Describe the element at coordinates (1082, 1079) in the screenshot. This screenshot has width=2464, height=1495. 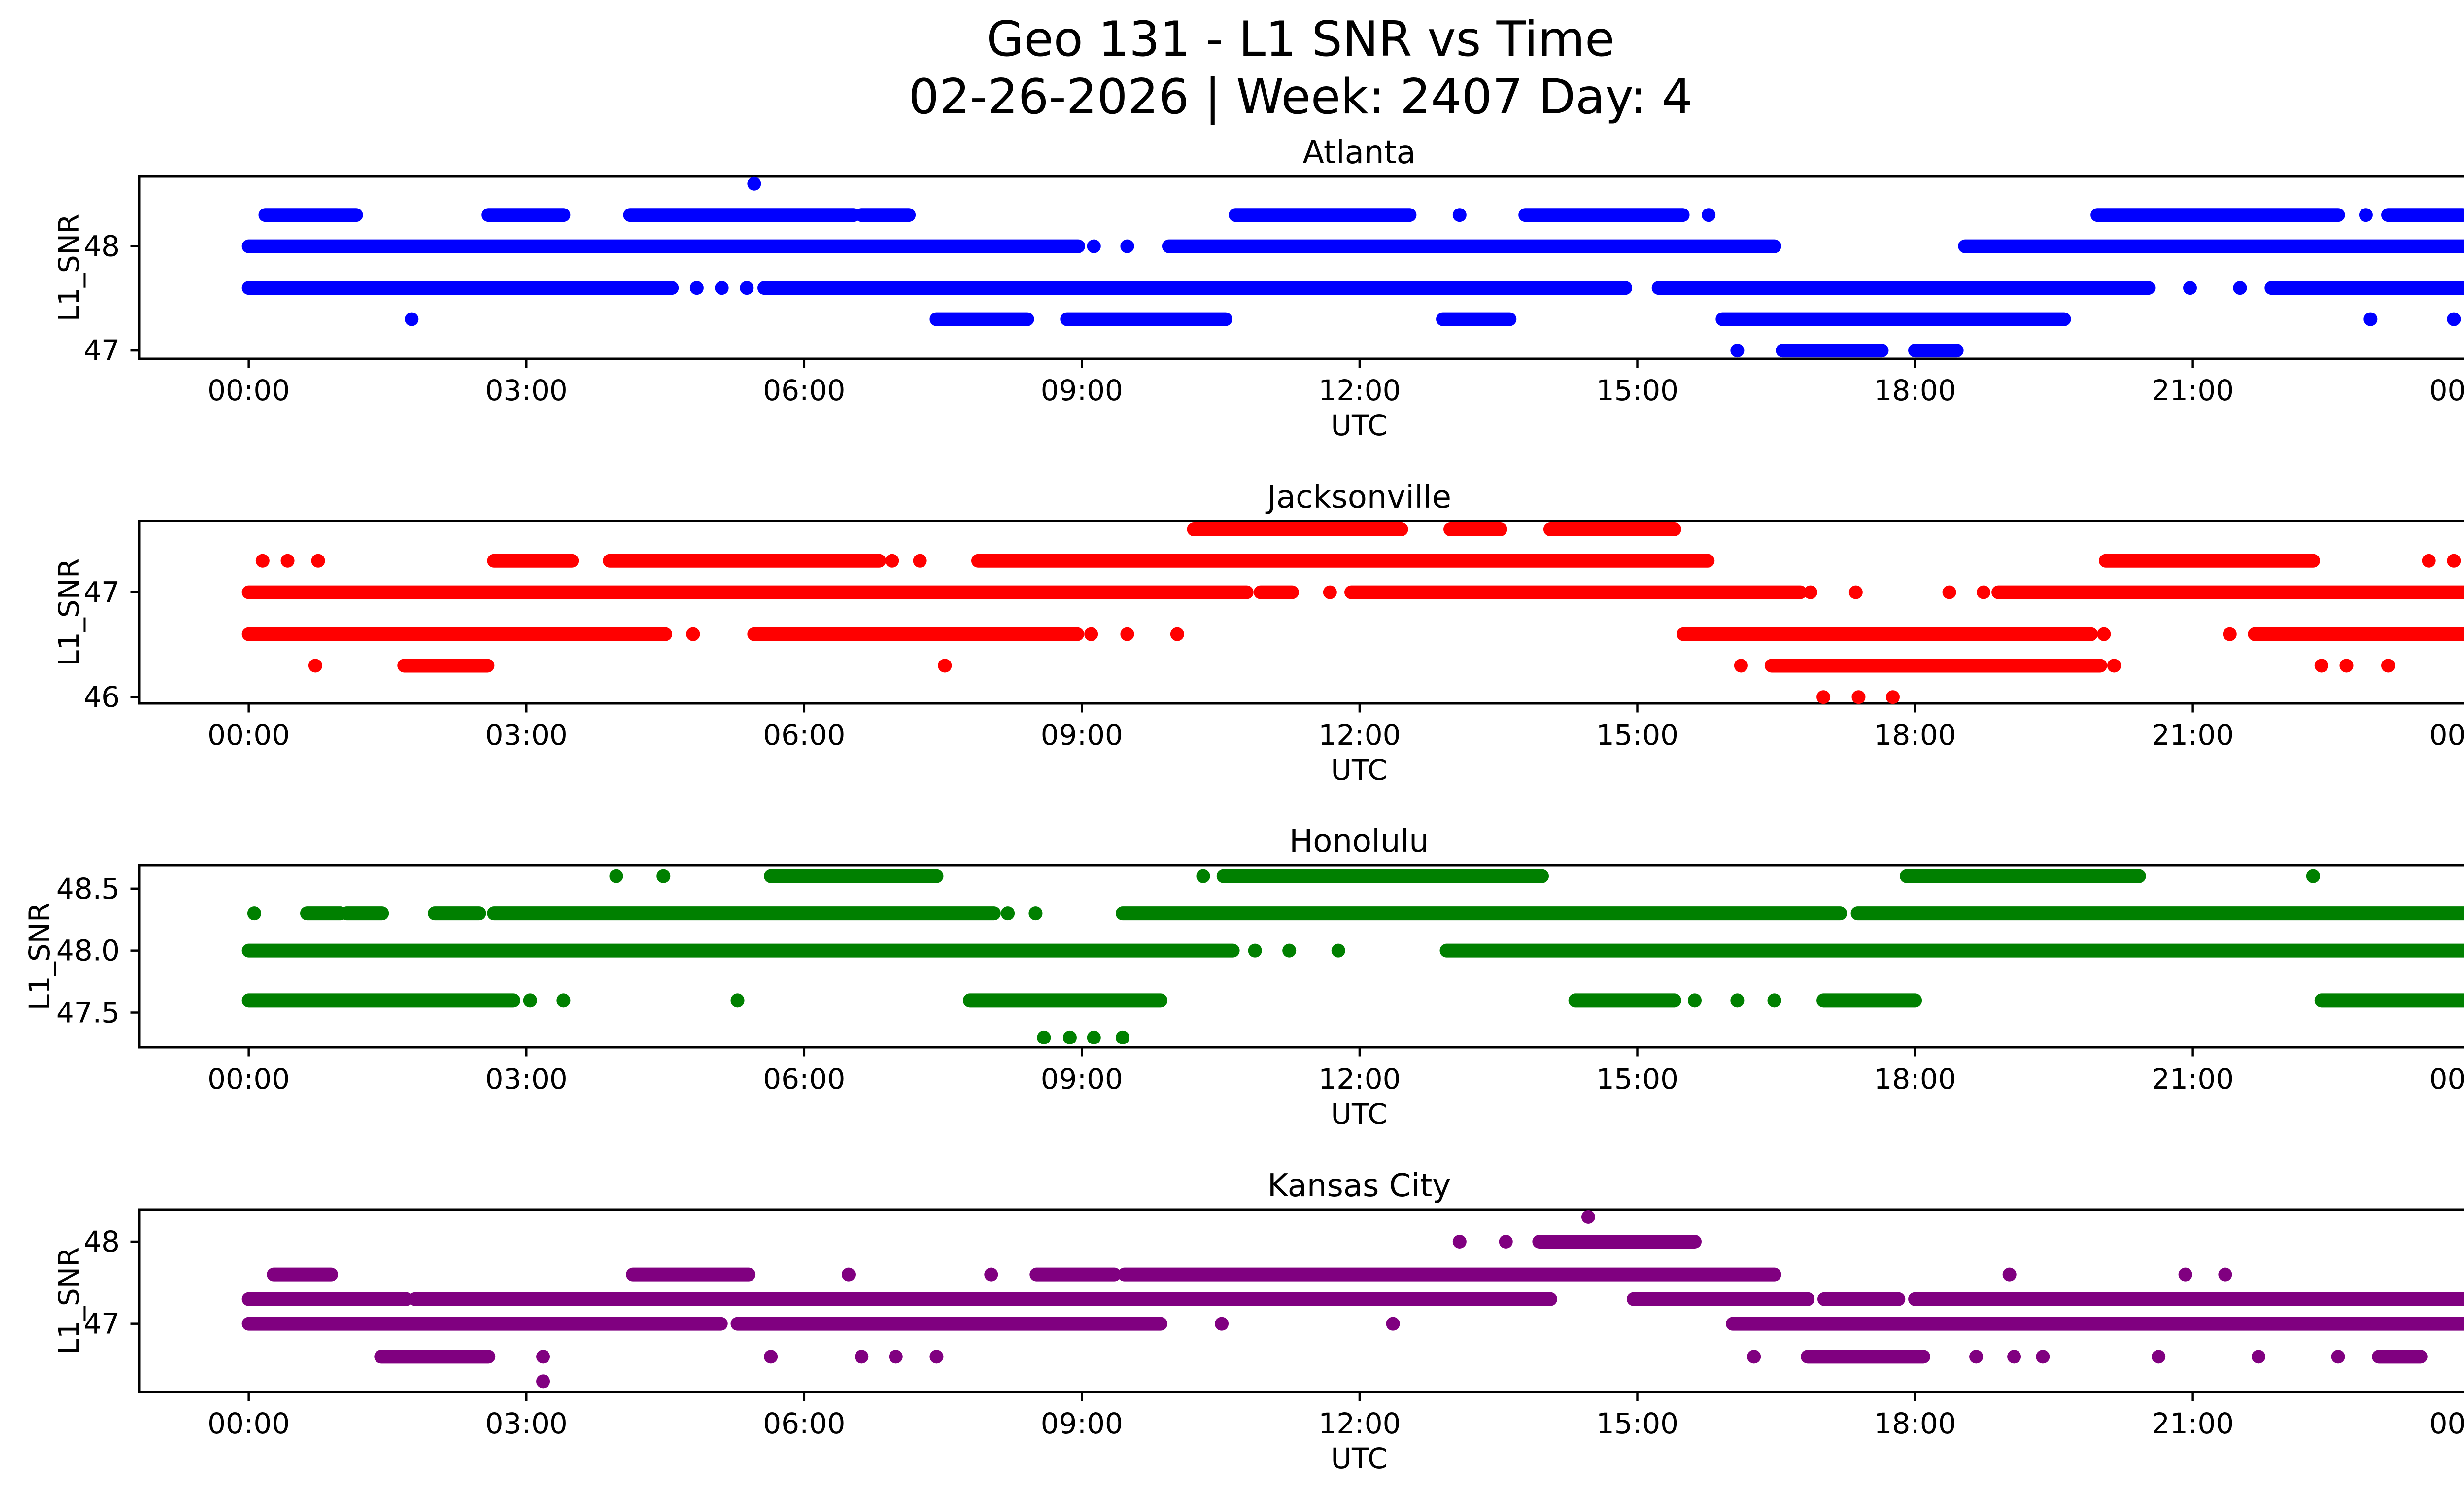
I see `x-tick-label: 09:00` at that location.